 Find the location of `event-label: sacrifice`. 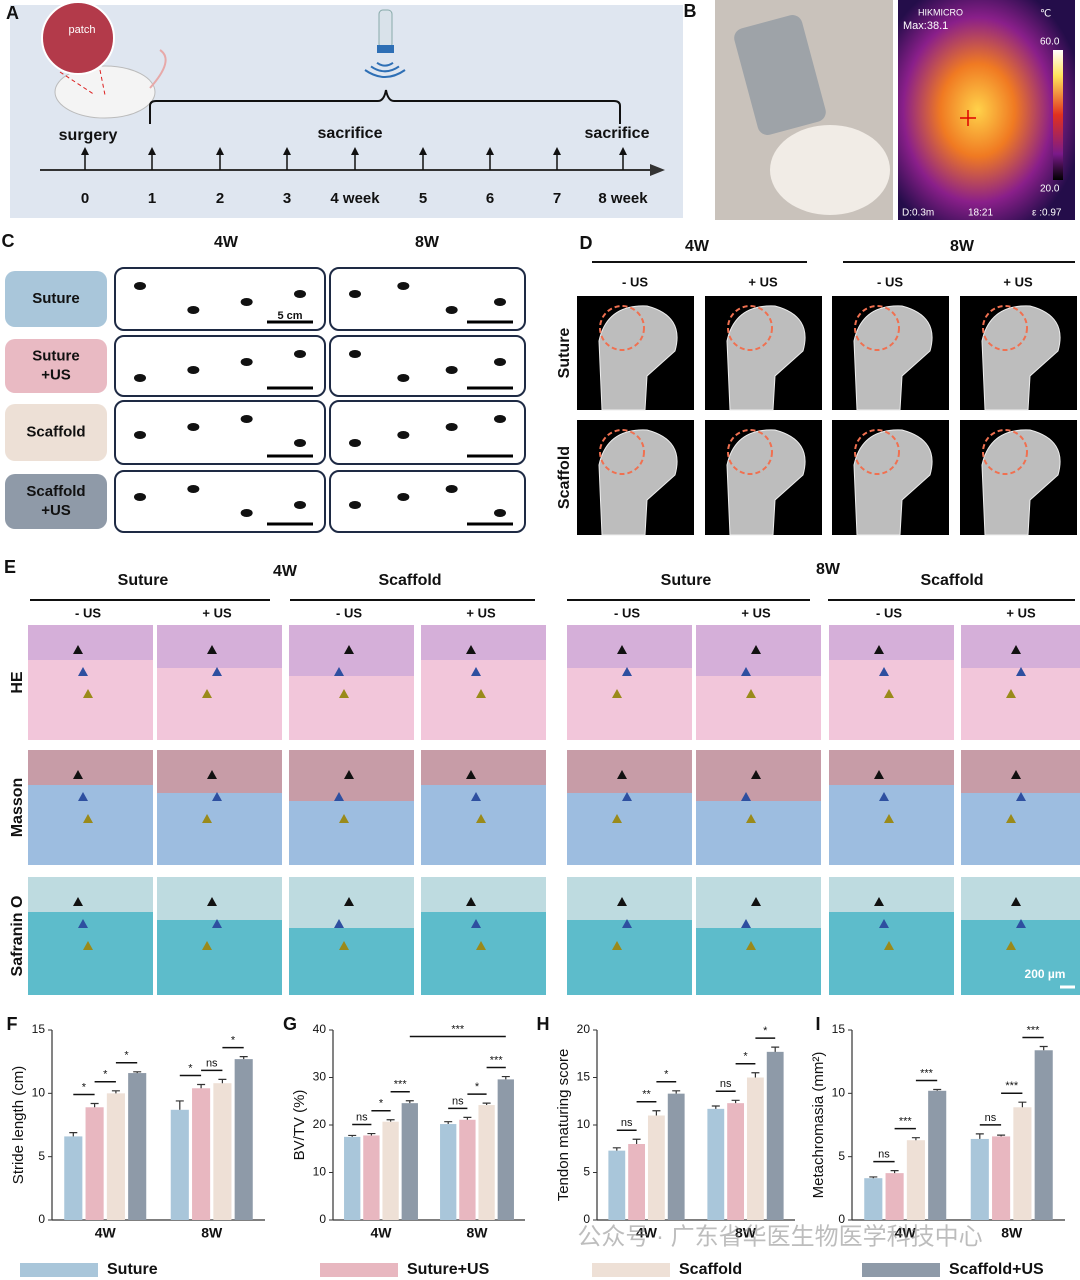

event-label: sacrifice is located at coordinates (350, 133).